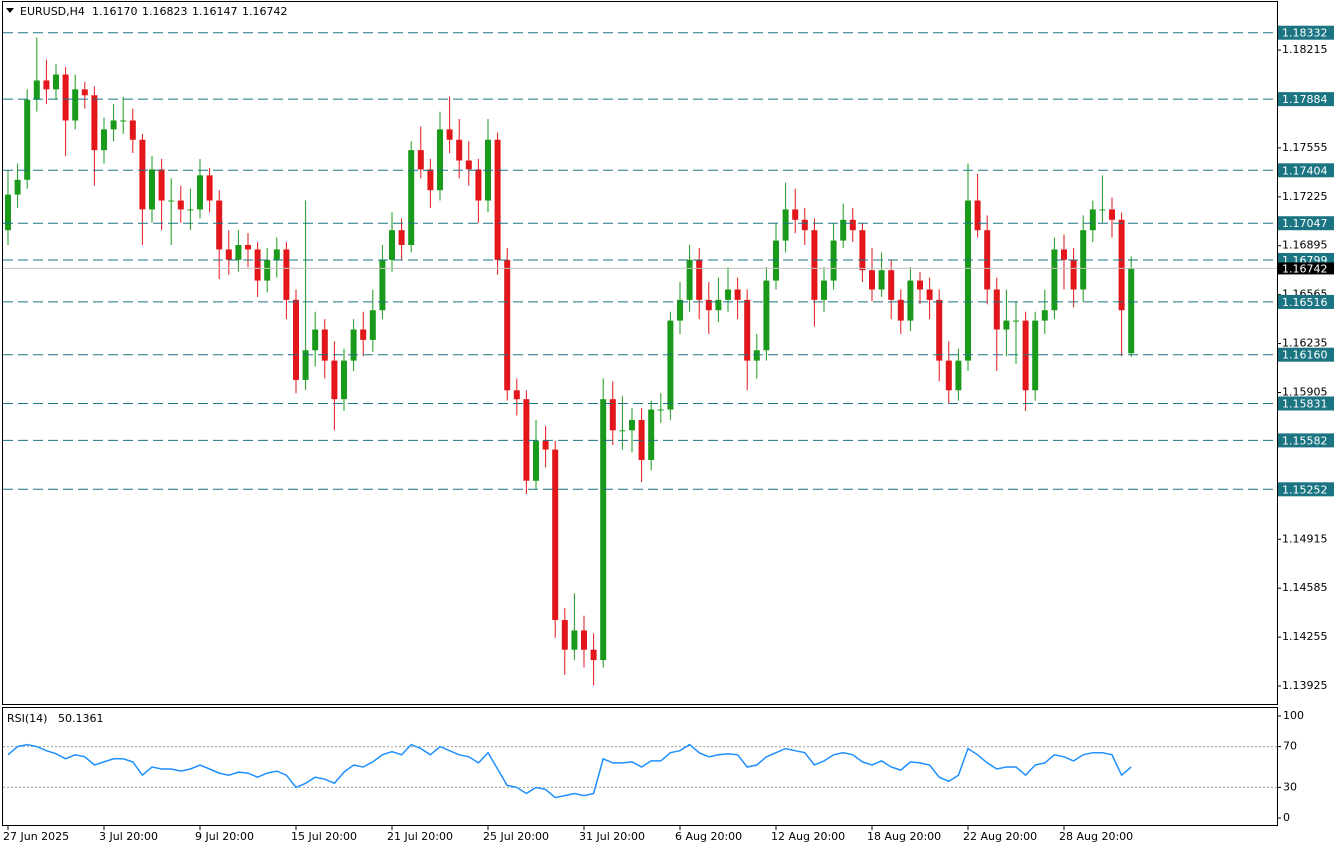 This screenshot has width=1340, height=850. Describe the element at coordinates (1305, 33) in the screenshot. I see `level-label: 1.18332` at that location.